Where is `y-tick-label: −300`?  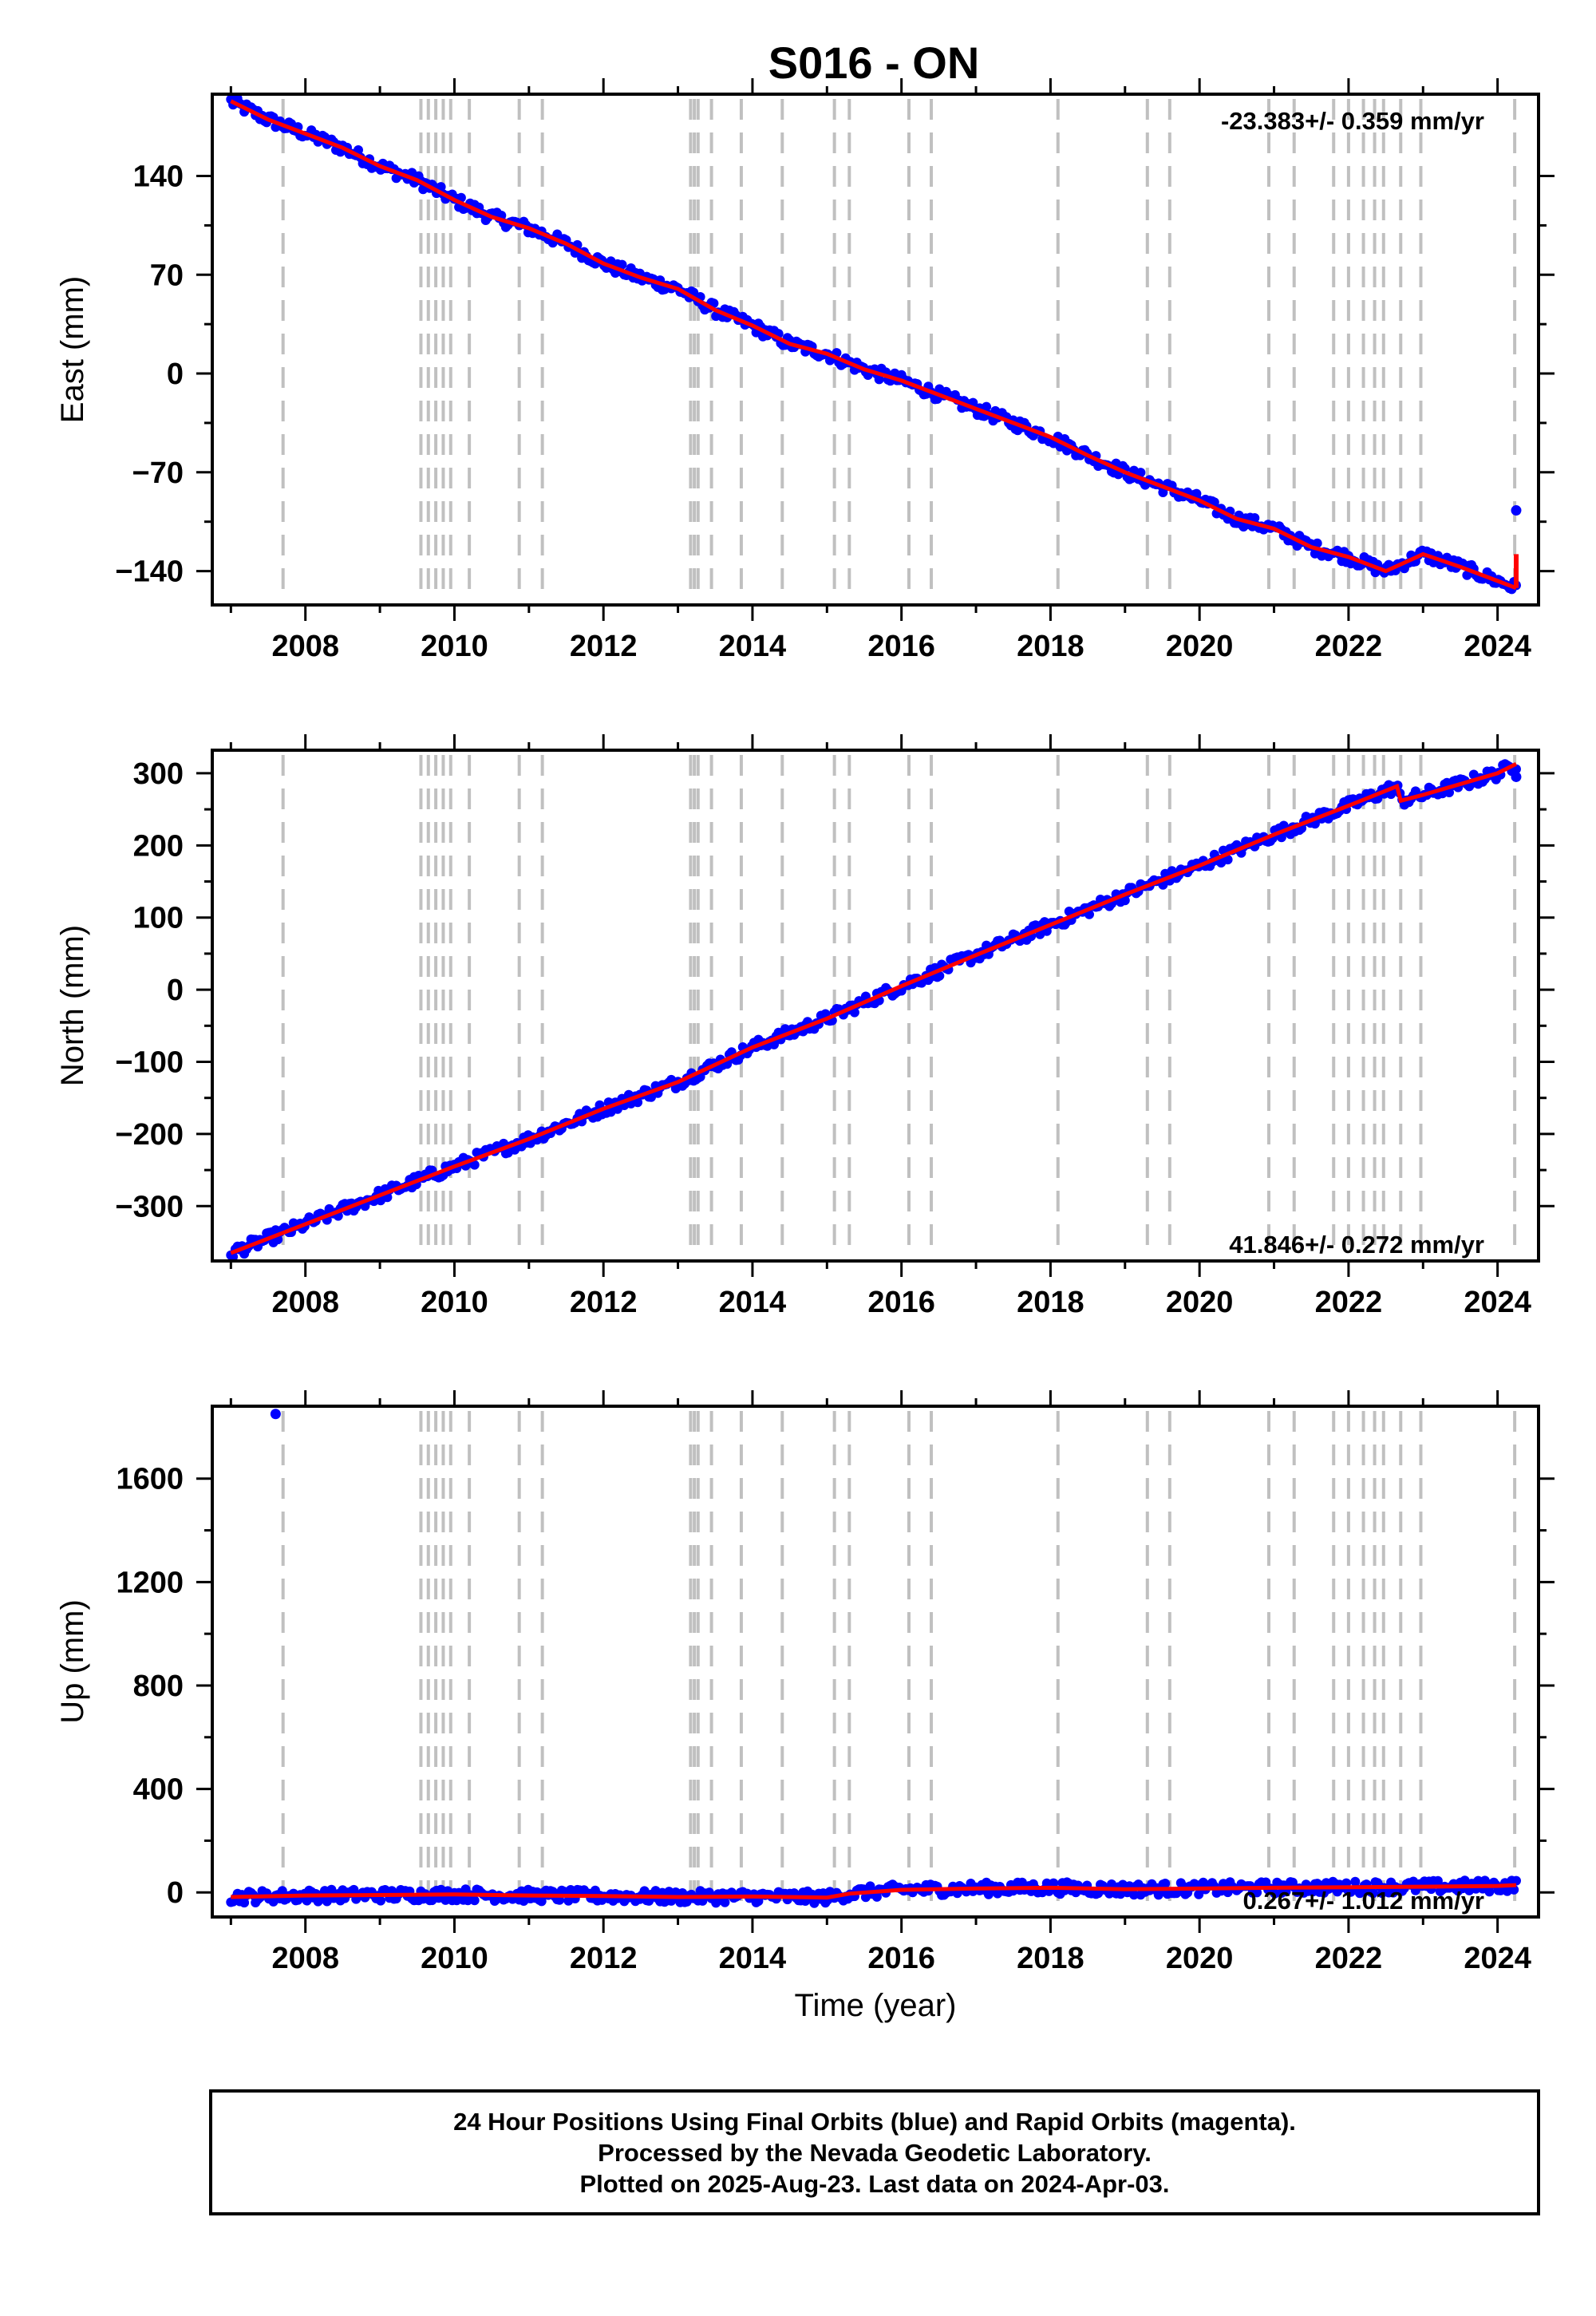 y-tick-label: −300 is located at coordinates (149, 1206).